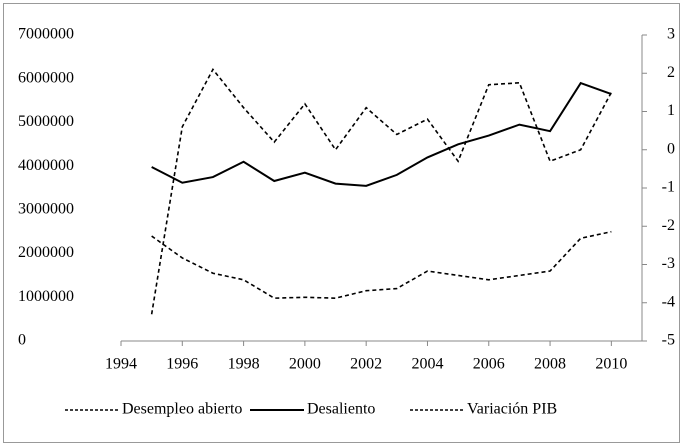 This screenshot has width=683, height=446. I want to click on y2-tick-label: -4, so click(668, 301).